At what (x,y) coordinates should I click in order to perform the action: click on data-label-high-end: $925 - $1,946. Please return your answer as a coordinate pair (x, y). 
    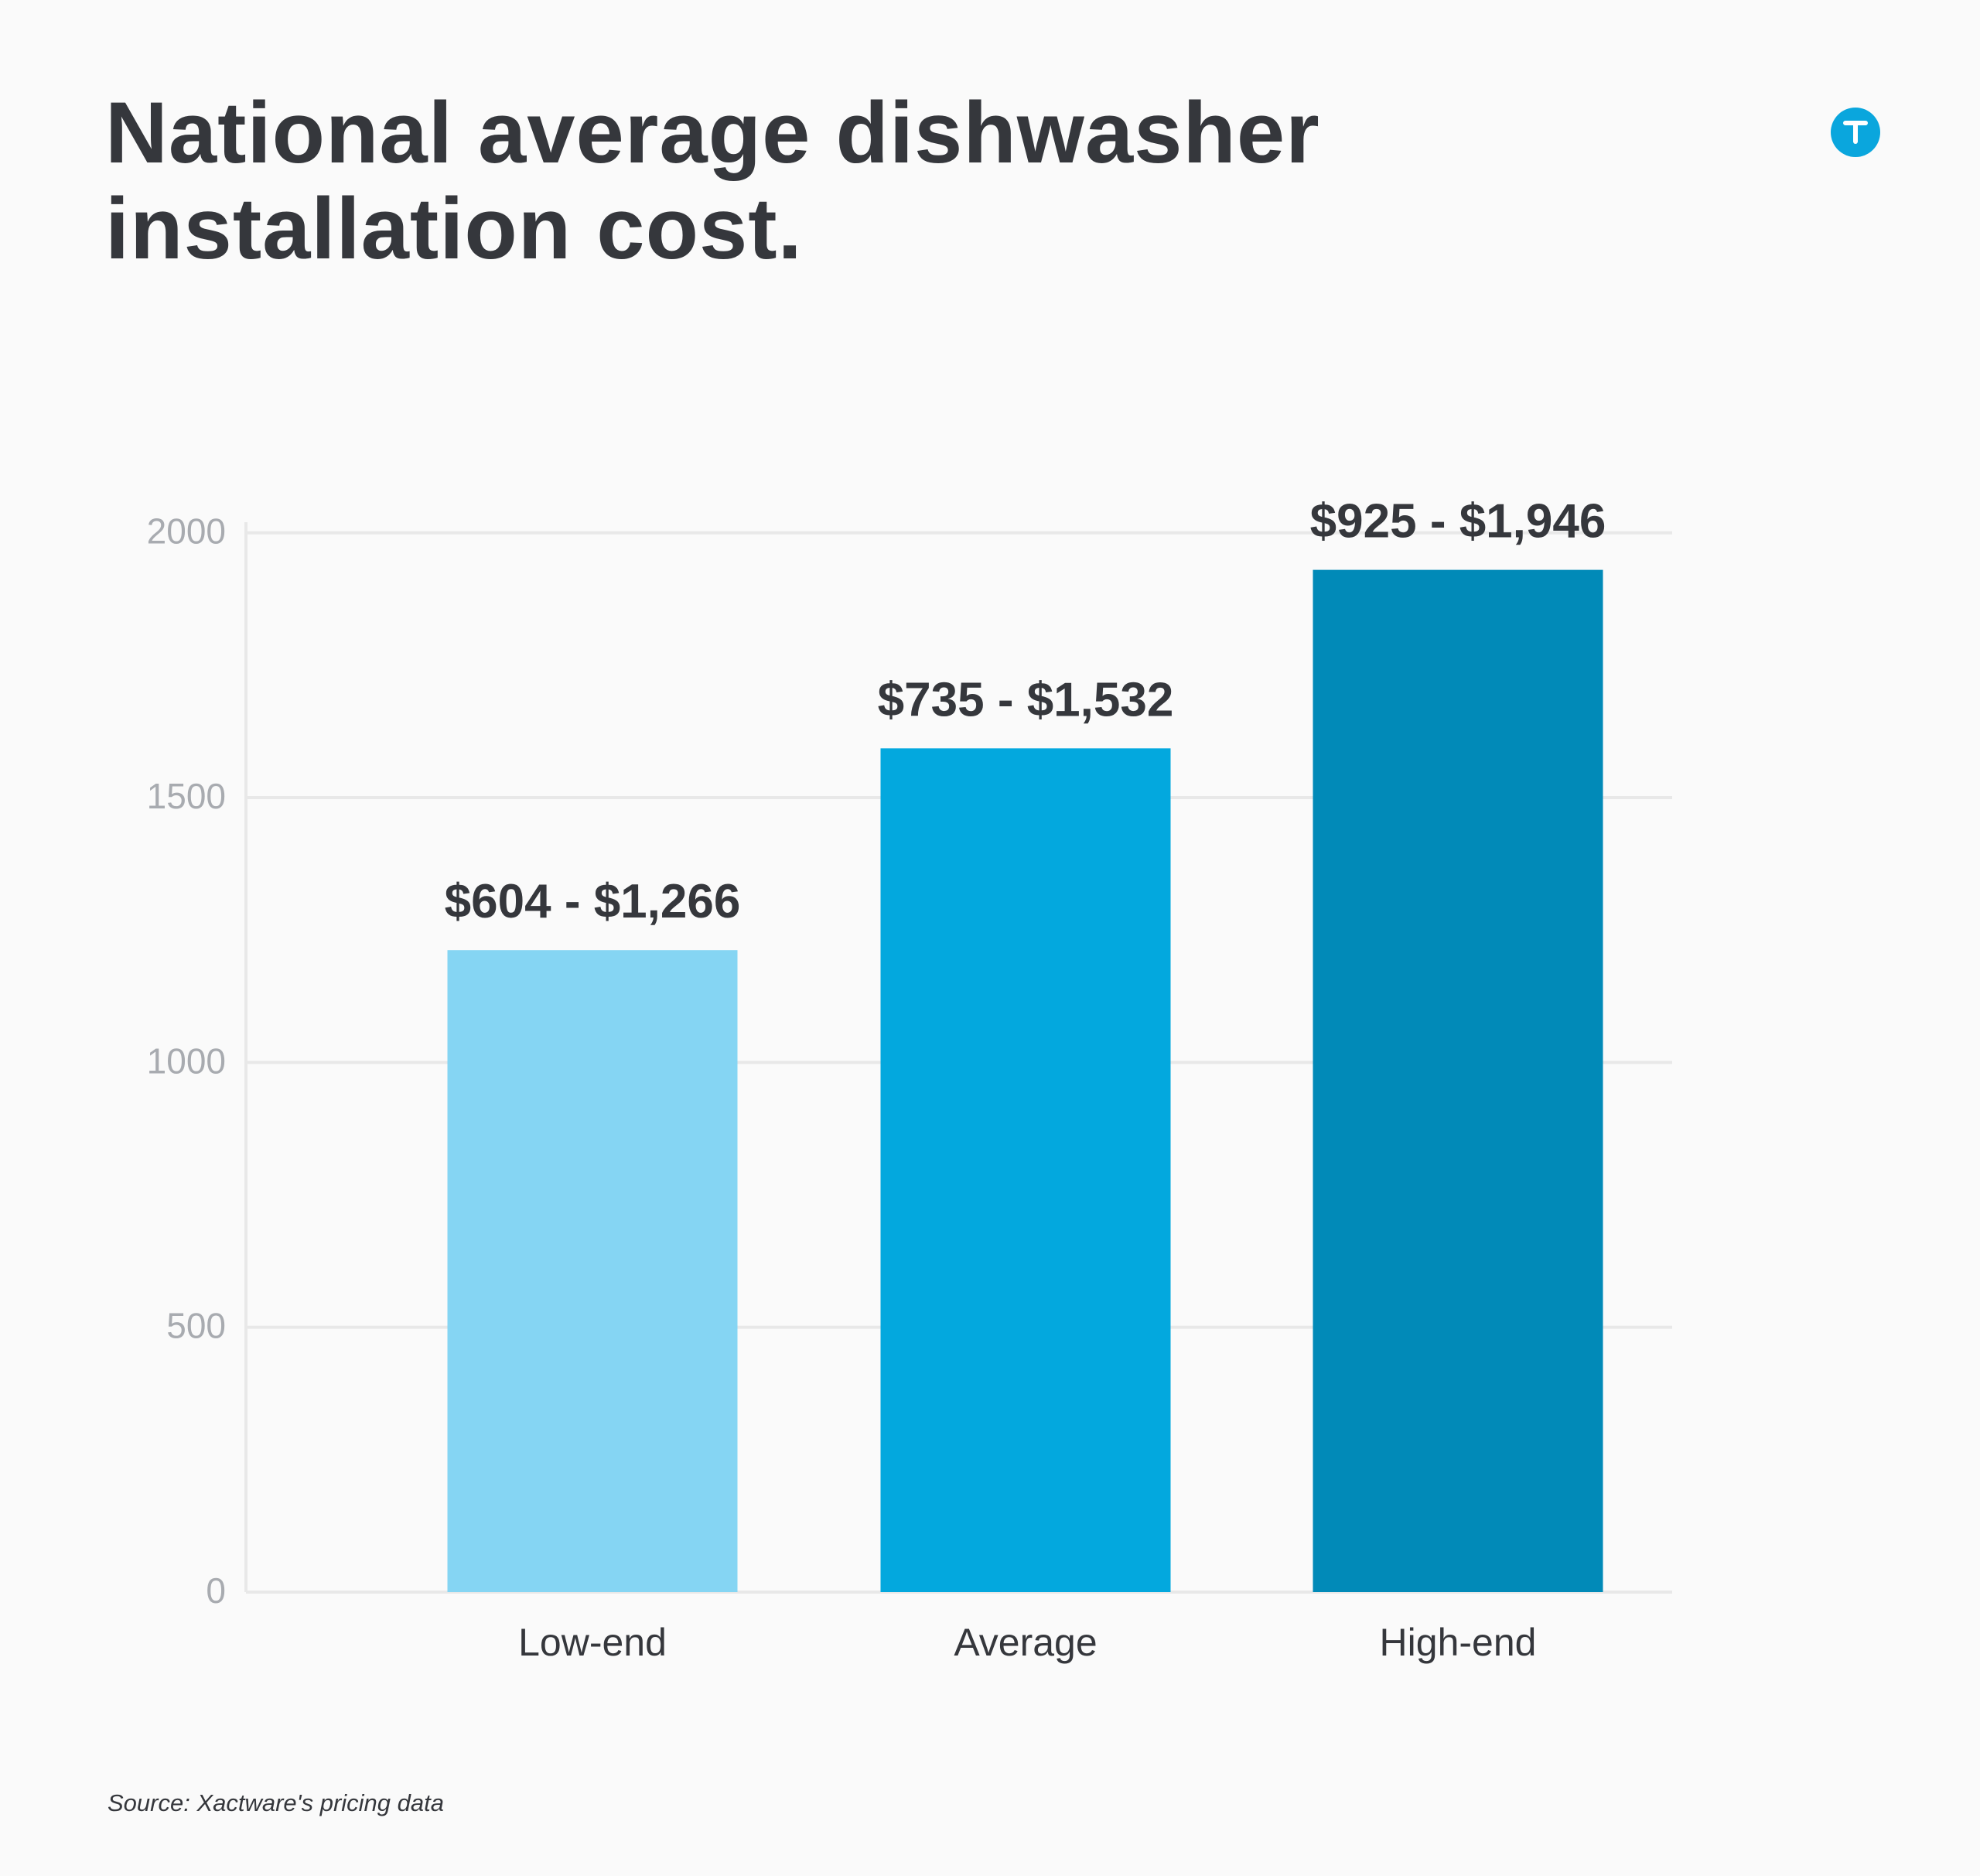
    Looking at the image, I should click on (1458, 521).